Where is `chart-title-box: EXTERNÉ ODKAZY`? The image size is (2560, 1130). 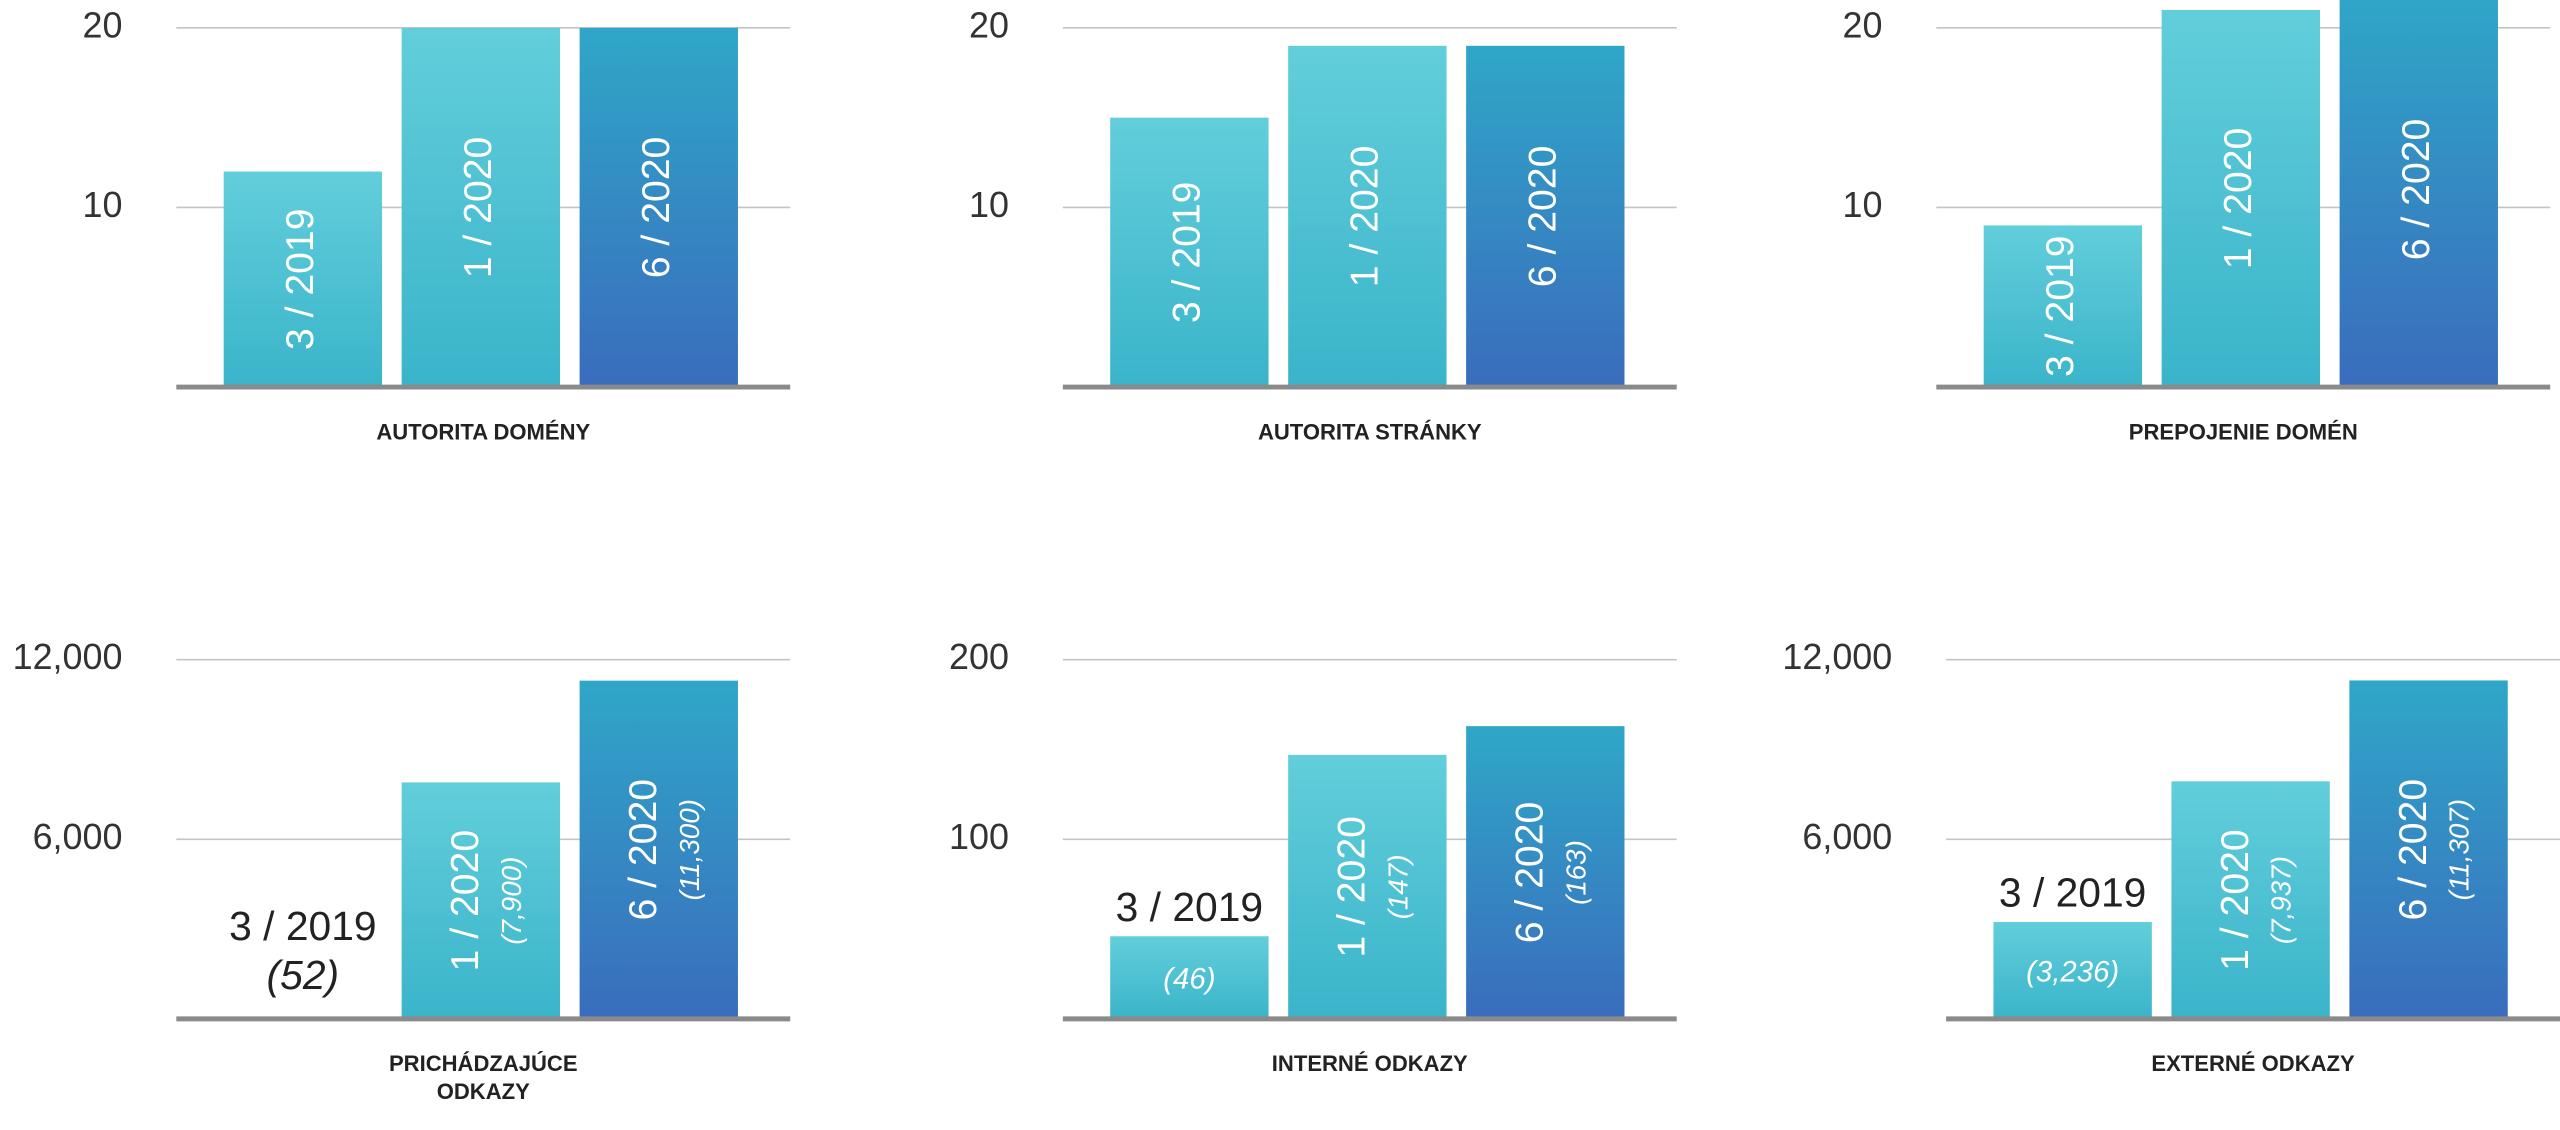
chart-title-box: EXTERNÉ ODKAZY is located at coordinates (2253, 1064).